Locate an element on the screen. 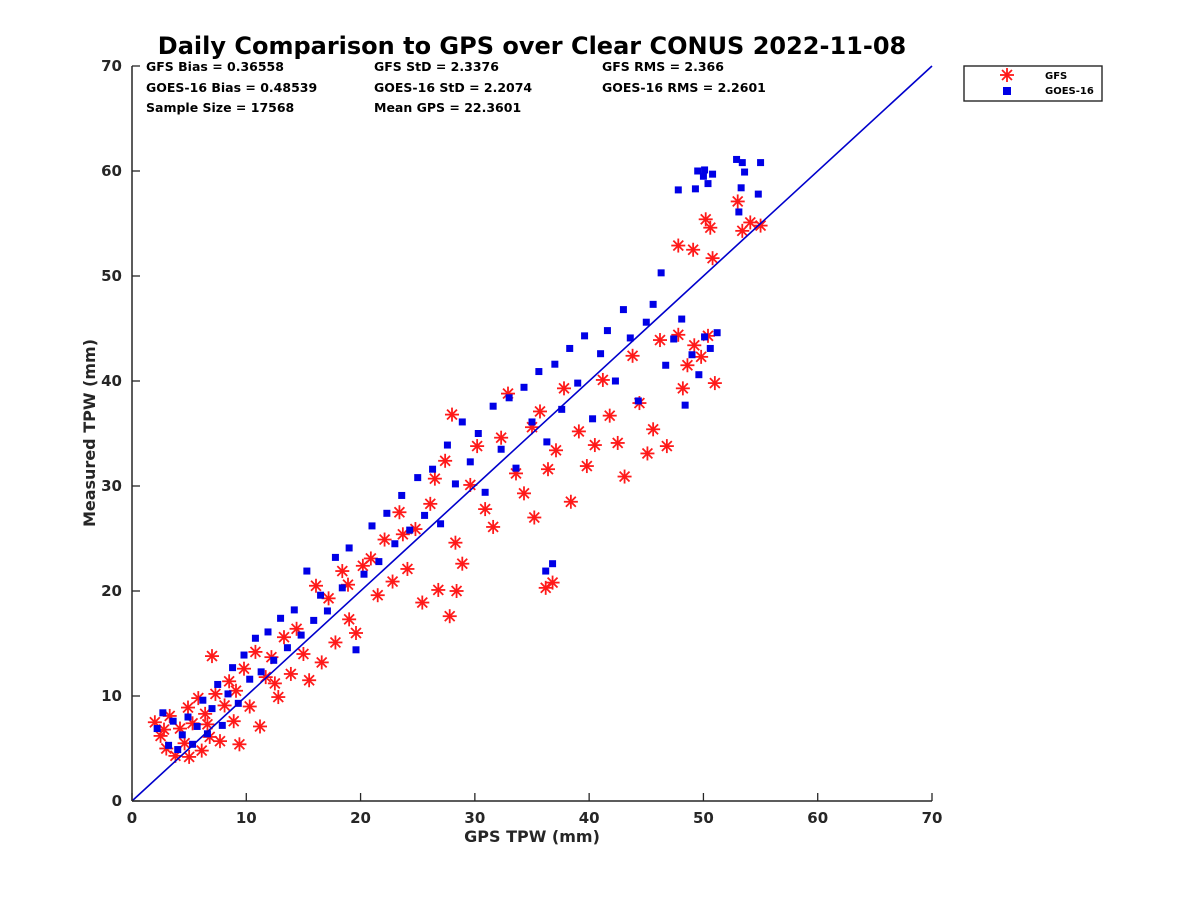 The height and width of the screenshot is (904, 1200). legend-gfs-label: GFS is located at coordinates (1056, 76).